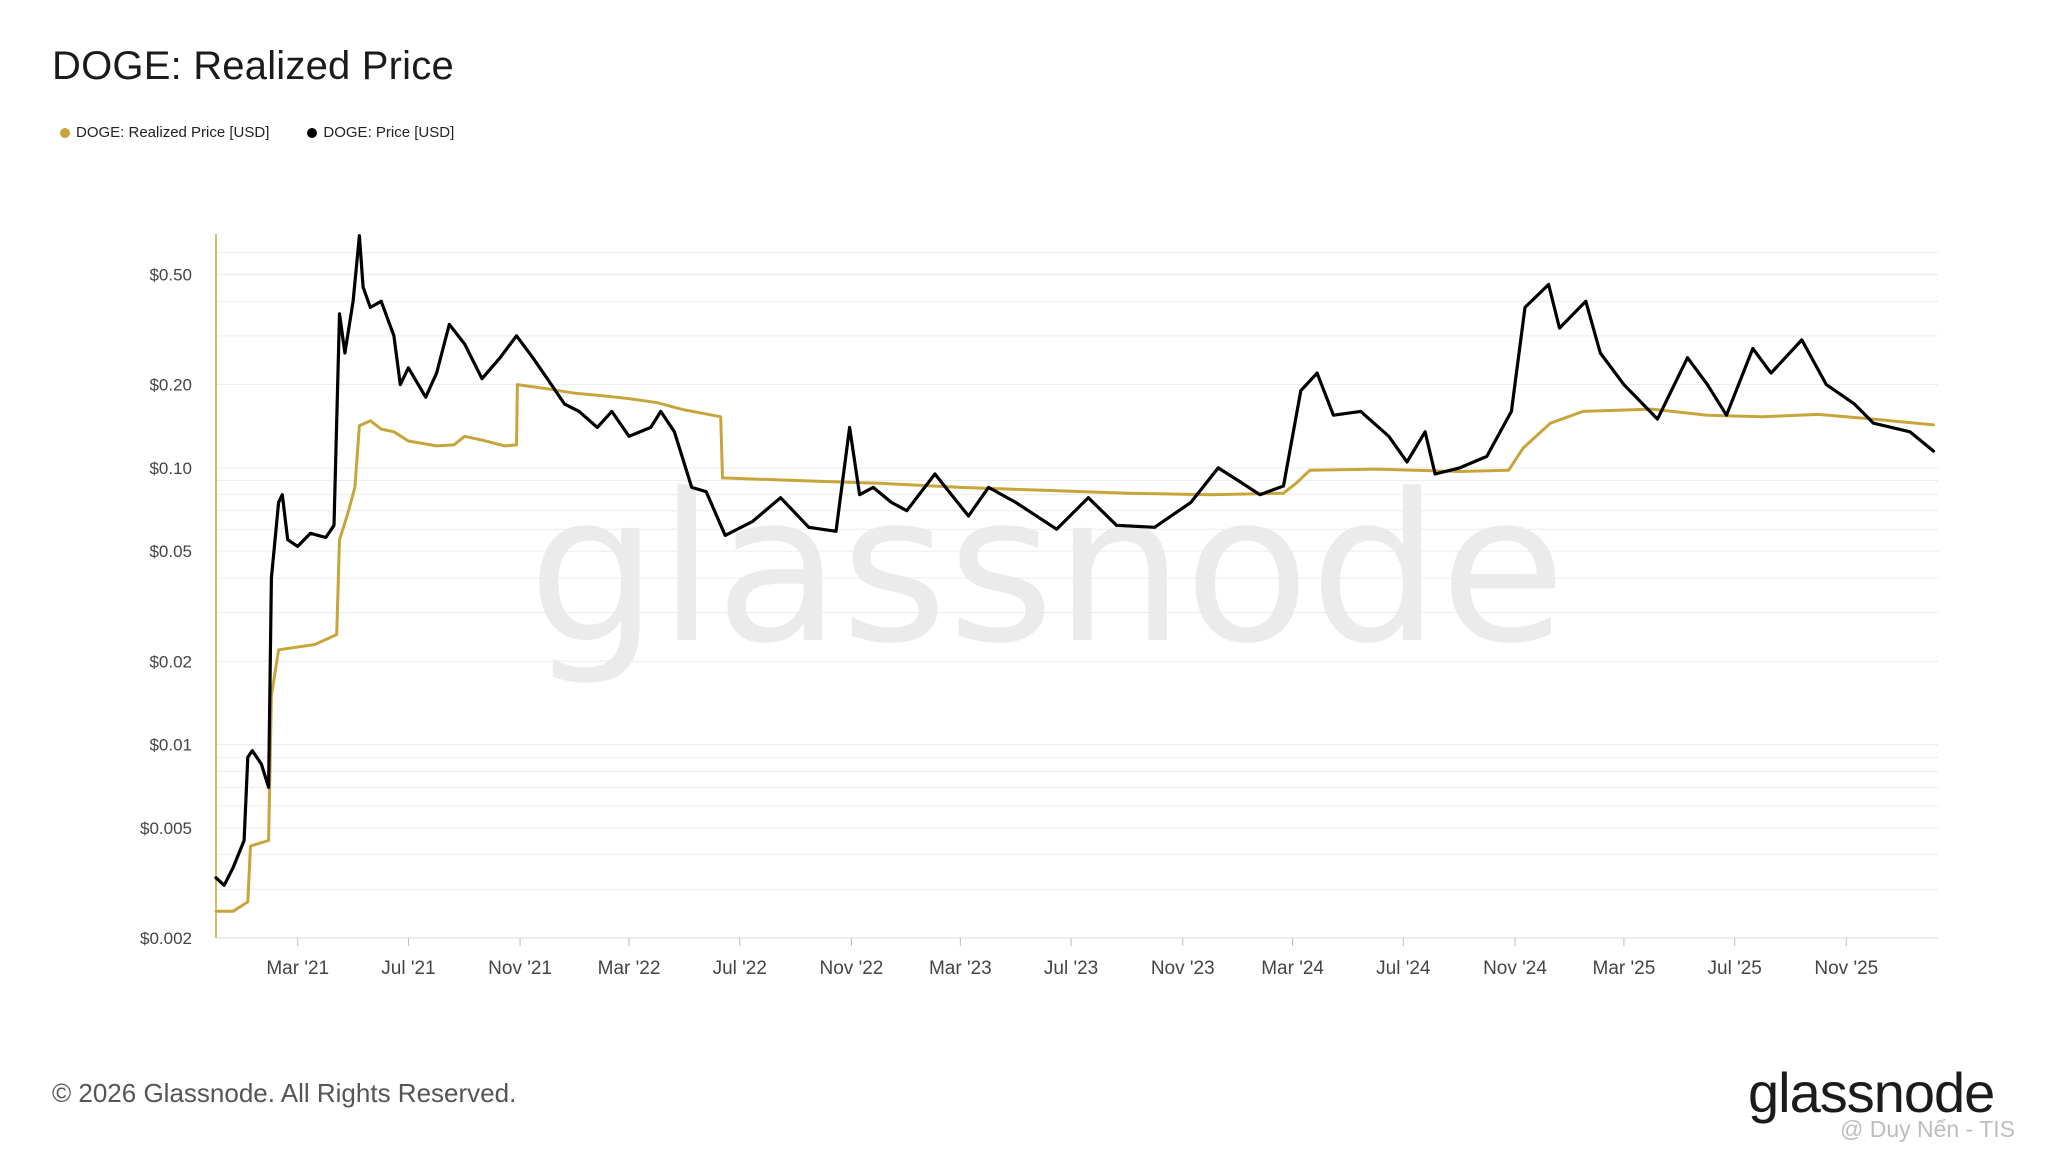 The height and width of the screenshot is (1152, 2048). I want to click on y-tick-label: $0.002, so click(166, 938).